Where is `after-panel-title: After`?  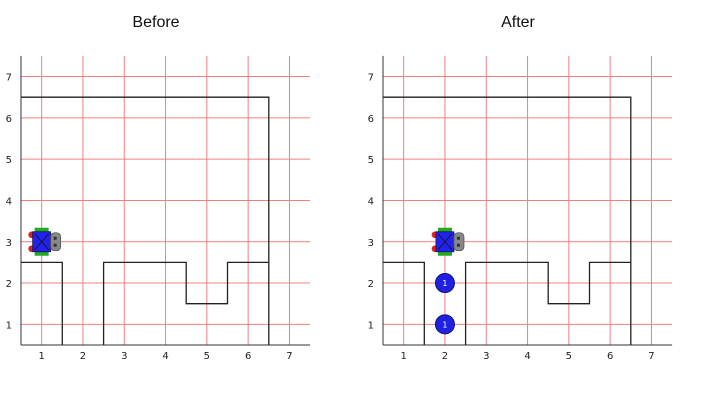 after-panel-title: After is located at coordinates (518, 22).